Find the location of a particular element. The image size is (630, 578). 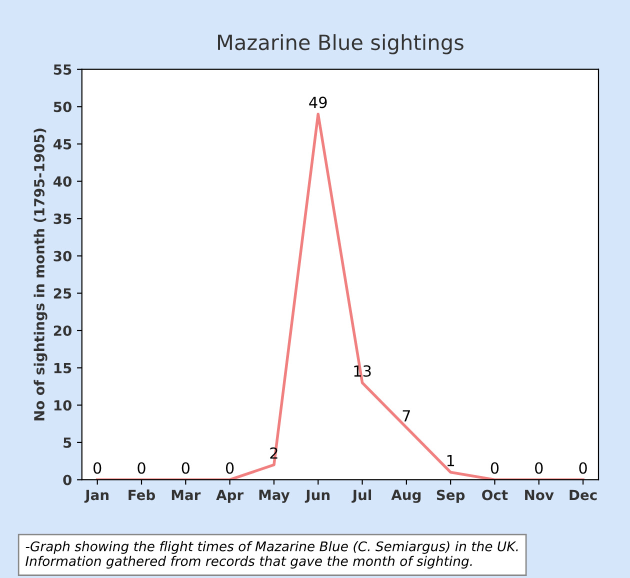

data-label: 49 is located at coordinates (318, 102).